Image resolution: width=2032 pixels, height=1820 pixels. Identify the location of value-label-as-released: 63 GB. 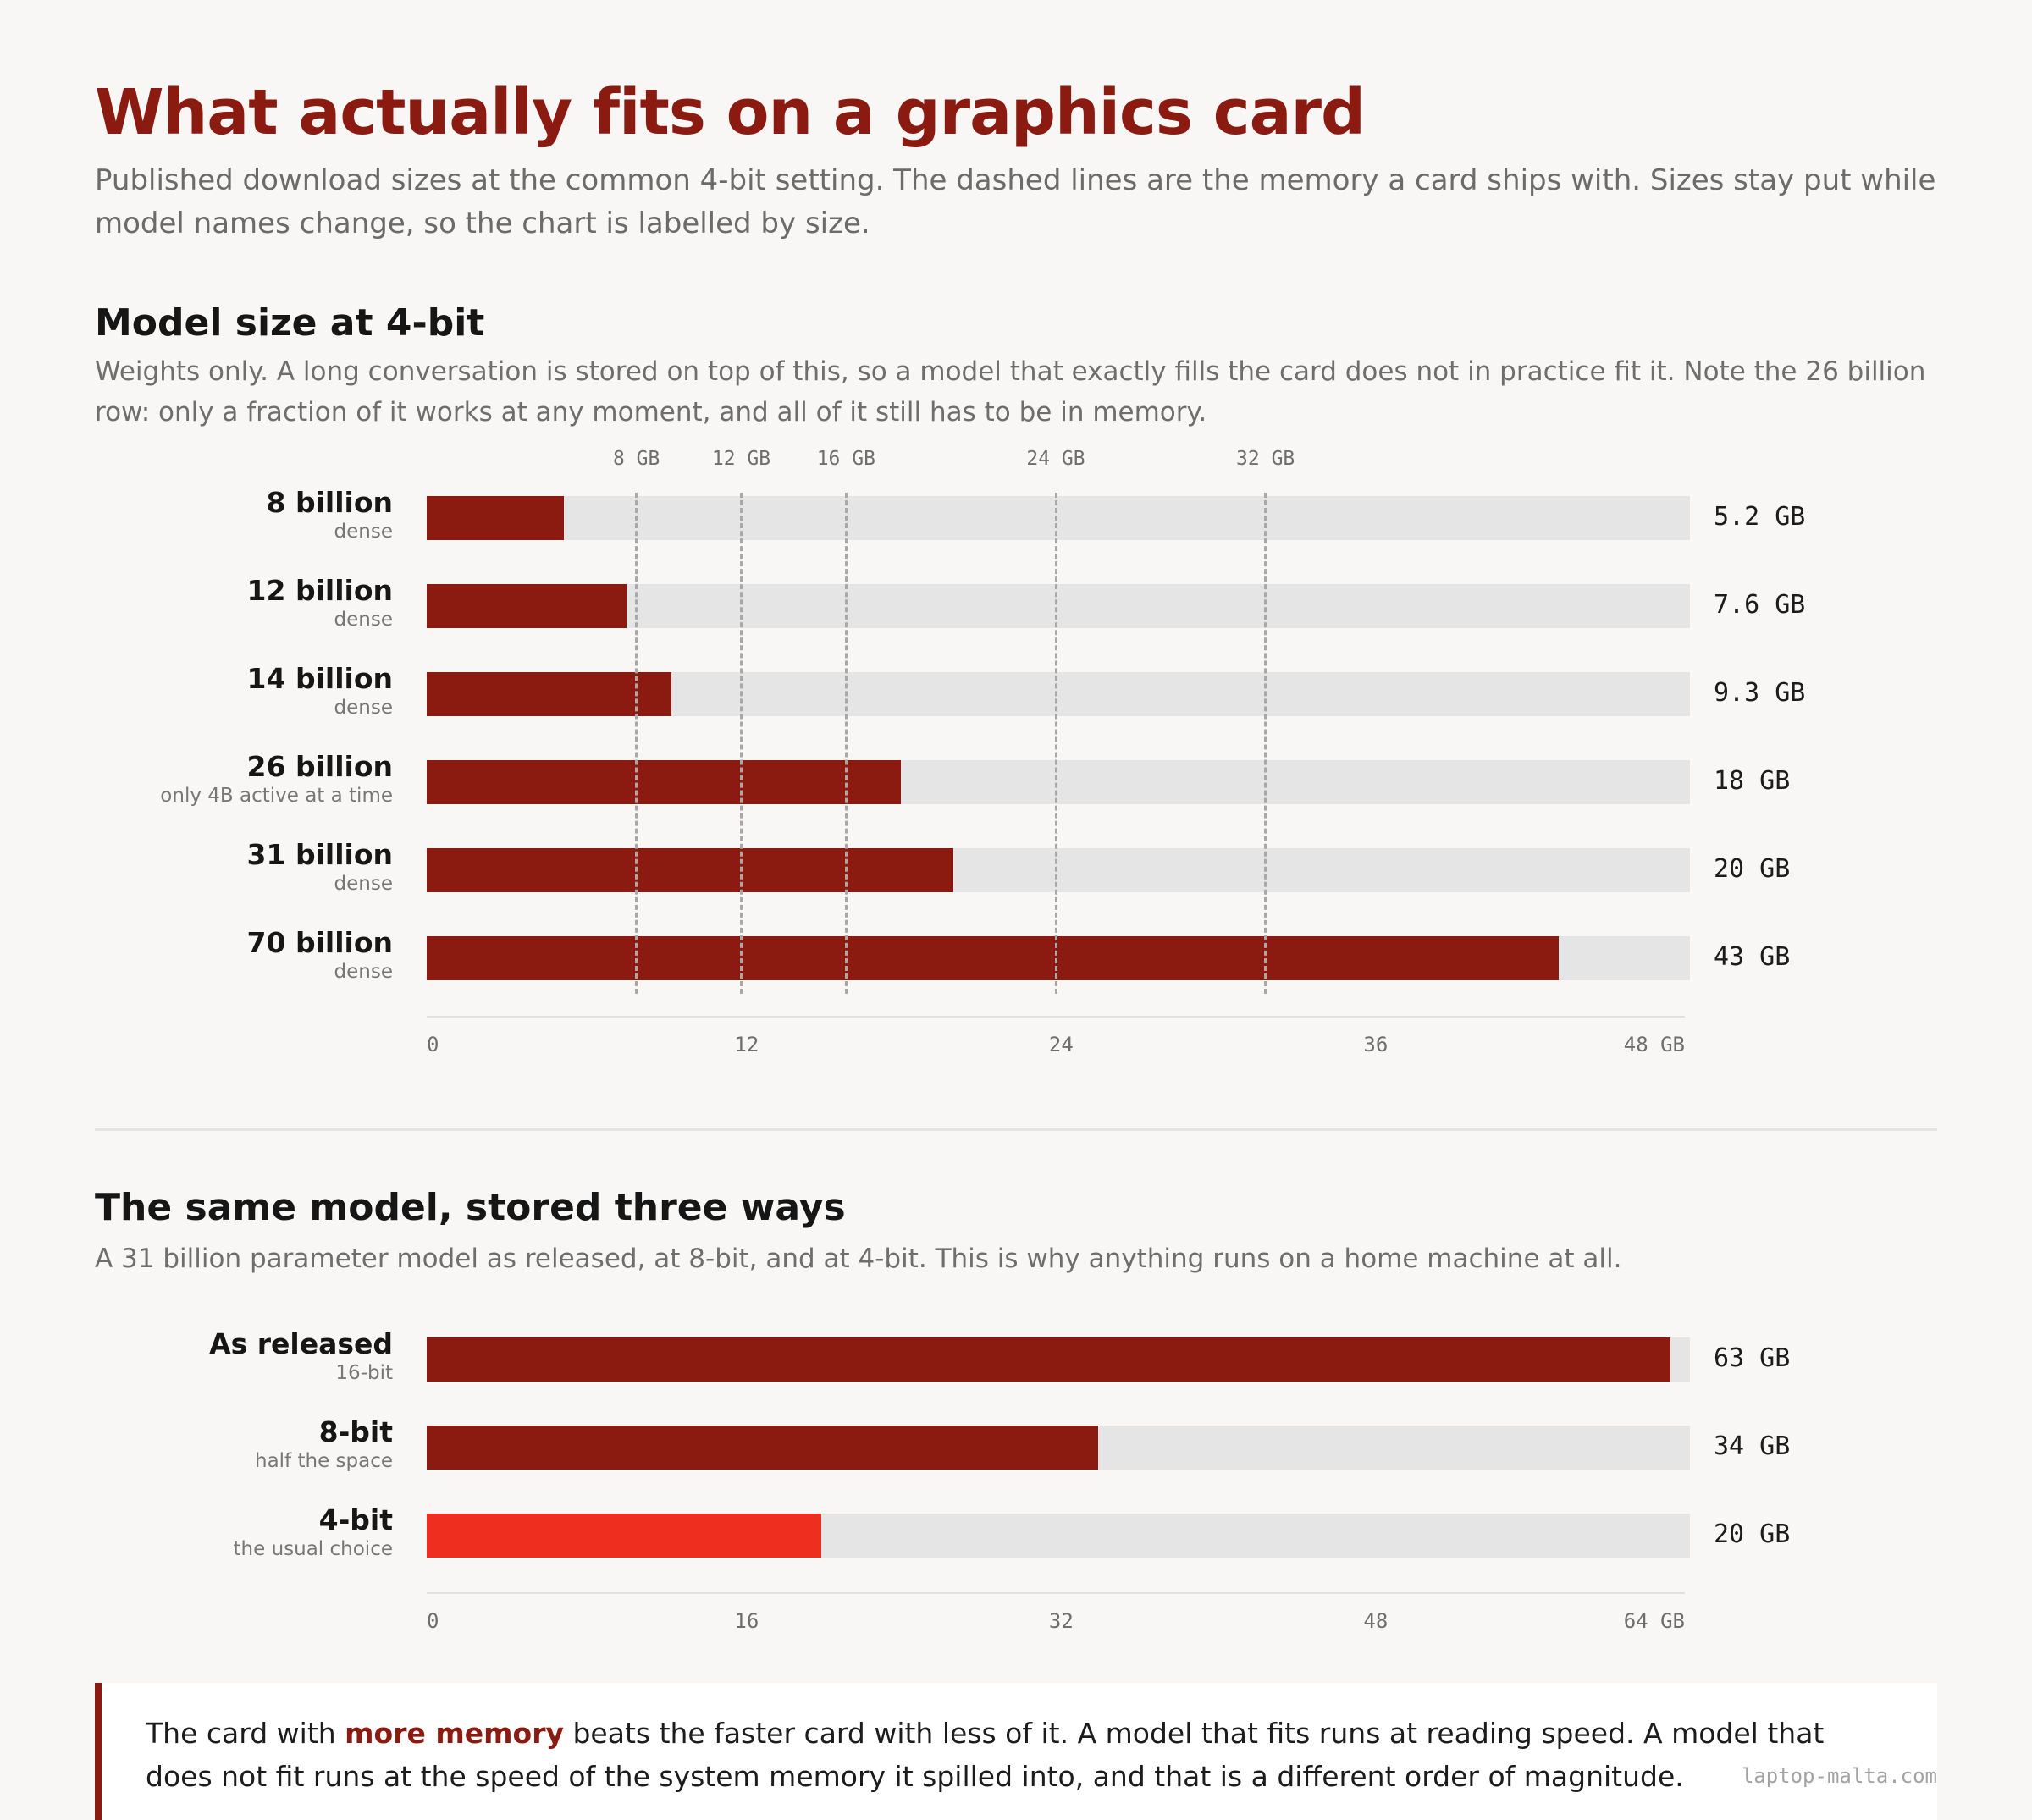
(1752, 1358).